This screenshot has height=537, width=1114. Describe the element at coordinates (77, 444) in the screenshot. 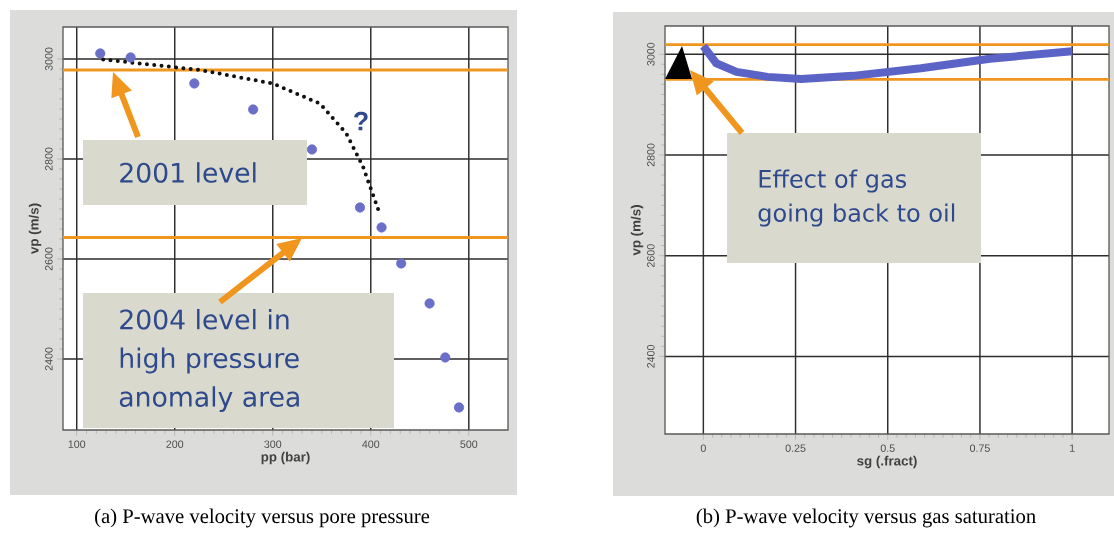

I see `x-tick-label: 100` at that location.